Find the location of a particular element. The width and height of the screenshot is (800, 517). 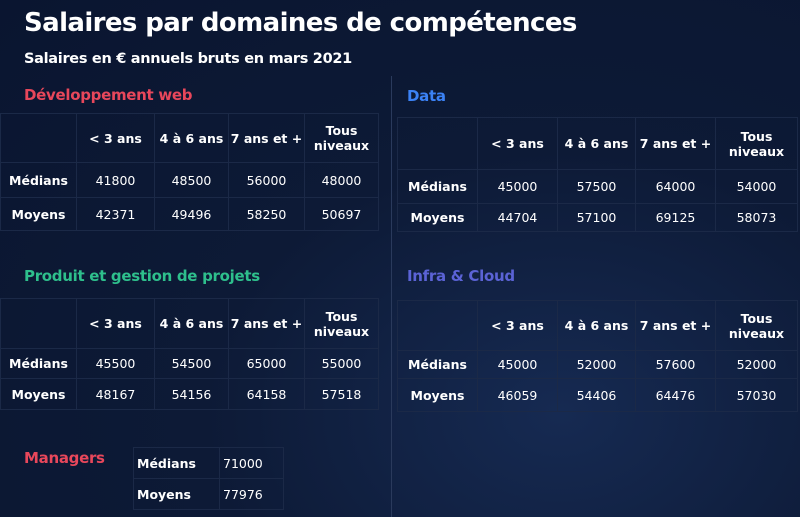

section-title-managers: Managers is located at coordinates (64, 458).